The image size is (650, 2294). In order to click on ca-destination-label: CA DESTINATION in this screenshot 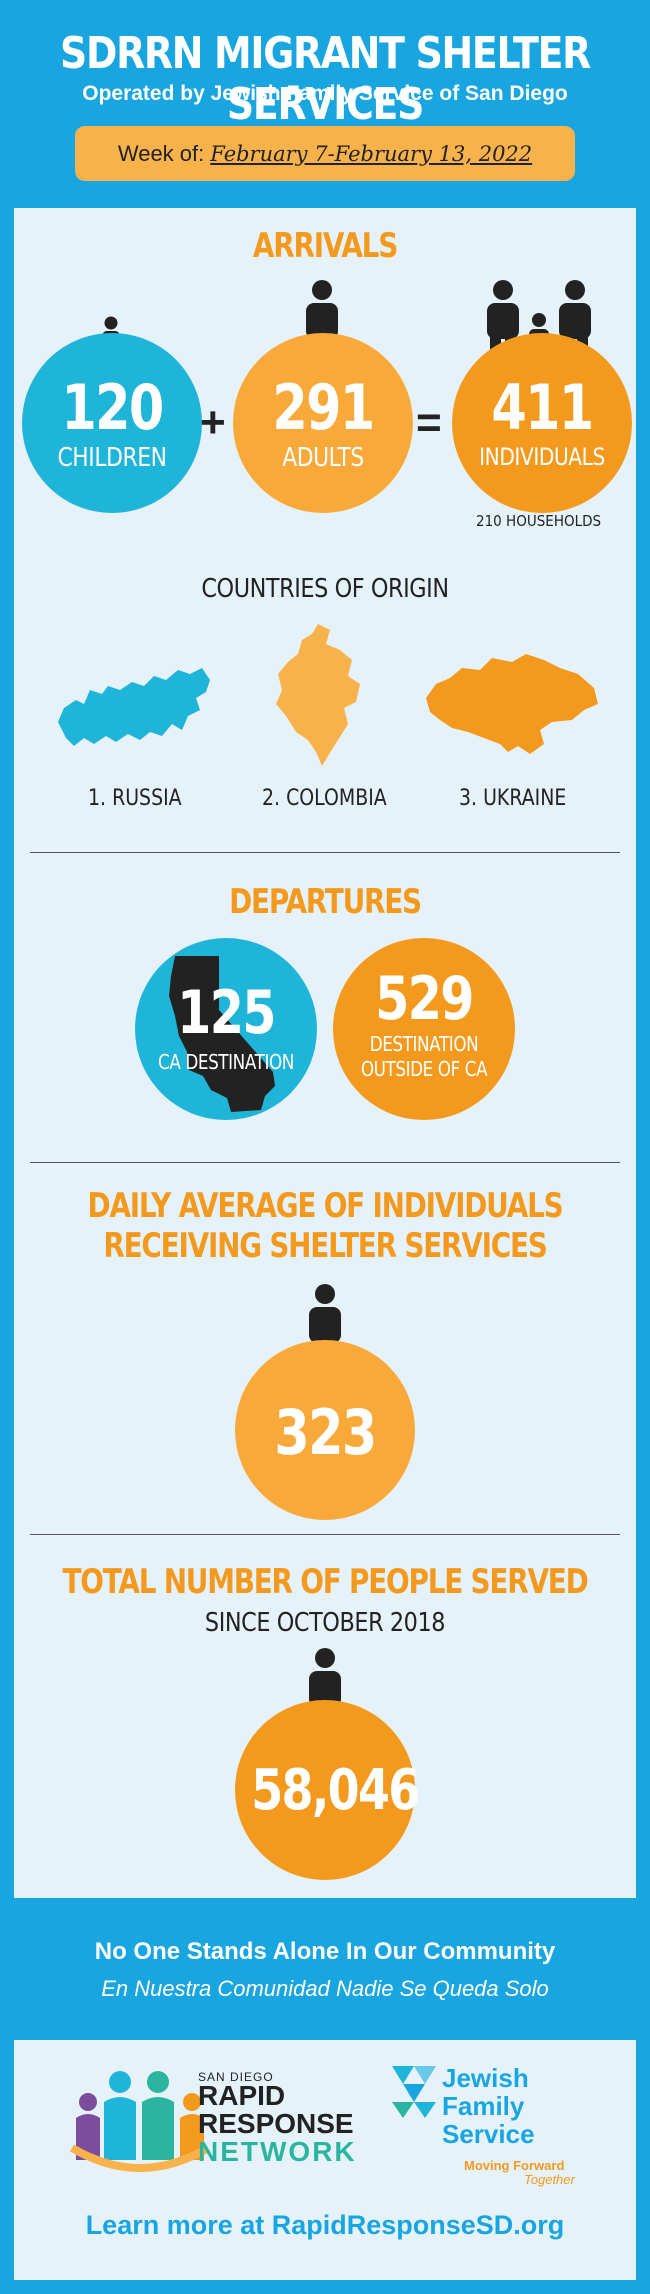, I will do `click(226, 1062)`.